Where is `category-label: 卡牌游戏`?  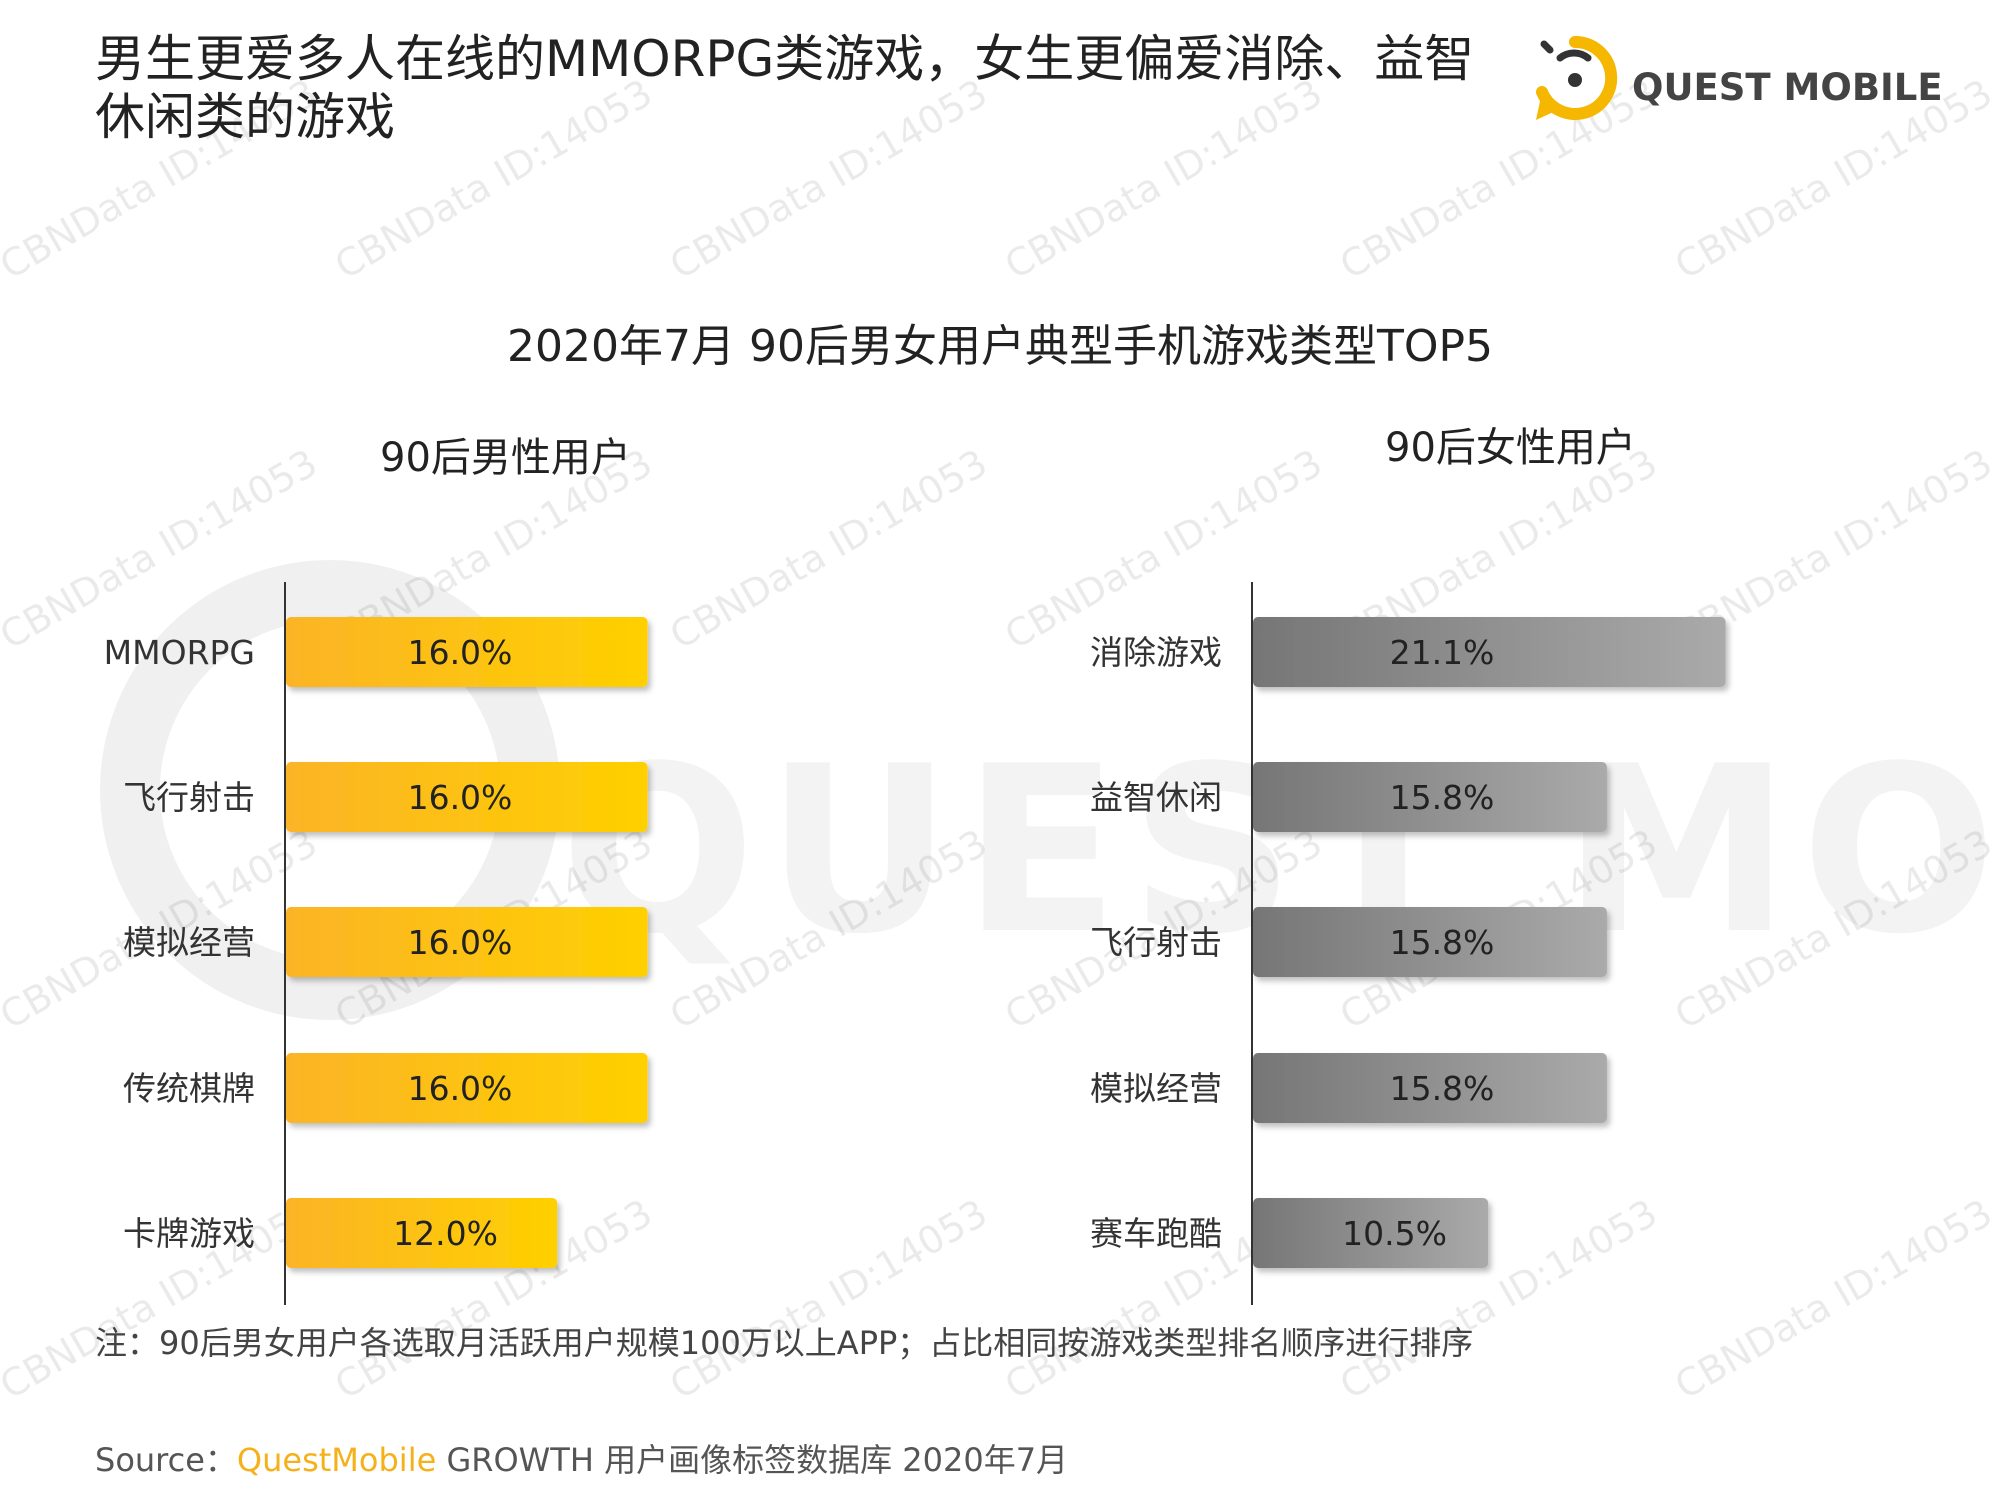 category-label: 卡牌游戏 is located at coordinates (189, 1233).